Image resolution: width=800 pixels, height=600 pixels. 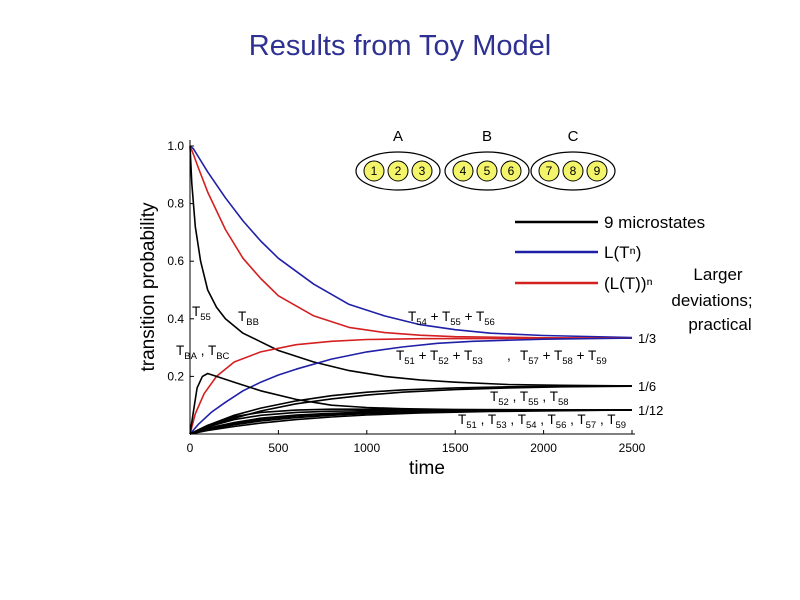 What do you see at coordinates (400, 46) in the screenshot?
I see `slide-title: Results from Toy Model` at bounding box center [400, 46].